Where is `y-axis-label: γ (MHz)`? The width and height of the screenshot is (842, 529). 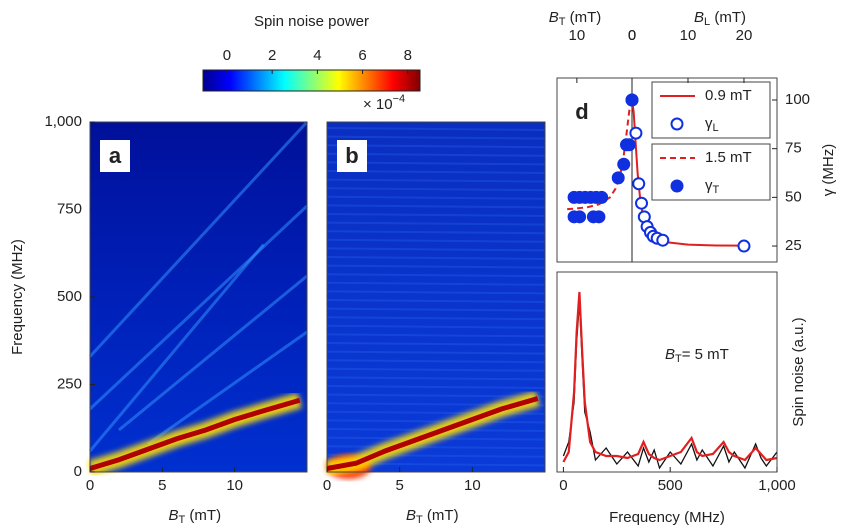
y-axis-label: γ (MHz) is located at coordinates (828, 170).